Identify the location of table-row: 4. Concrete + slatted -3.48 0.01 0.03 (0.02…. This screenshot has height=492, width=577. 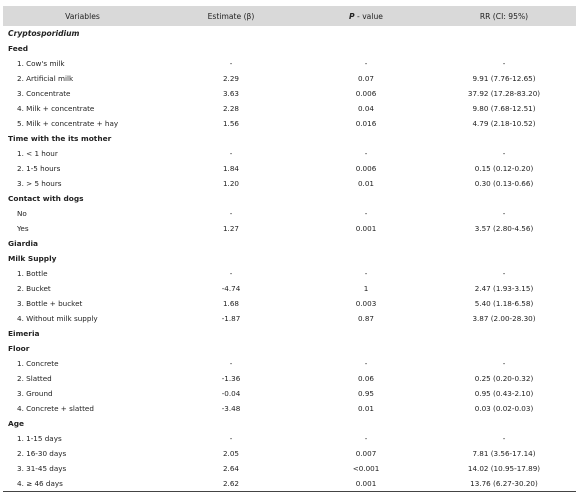
(289, 408).